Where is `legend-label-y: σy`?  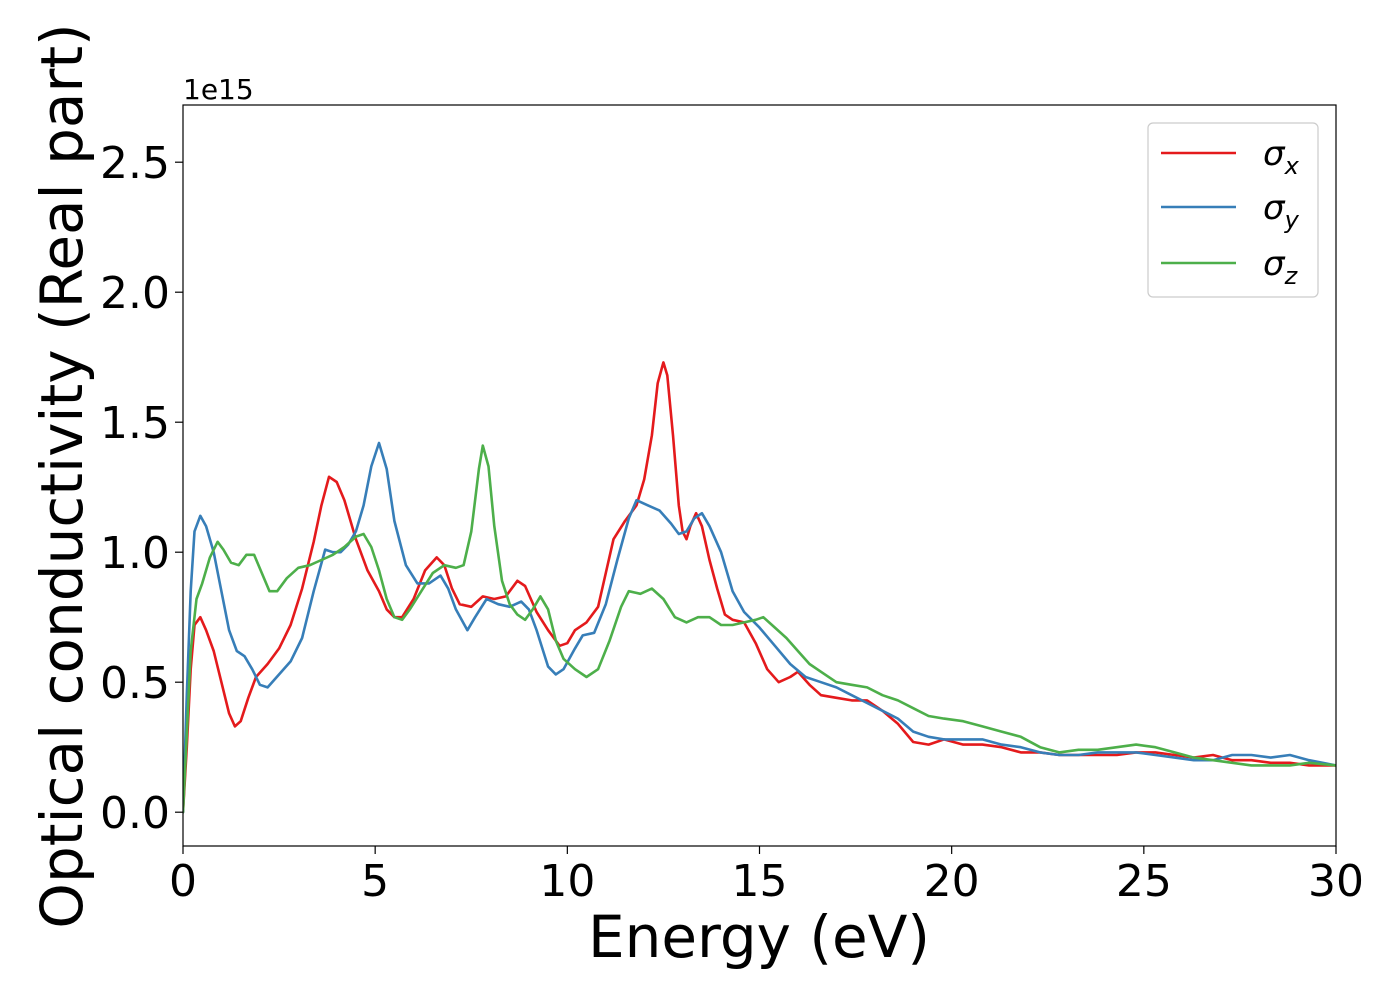 legend-label-y: σy is located at coordinates (1281, 211).